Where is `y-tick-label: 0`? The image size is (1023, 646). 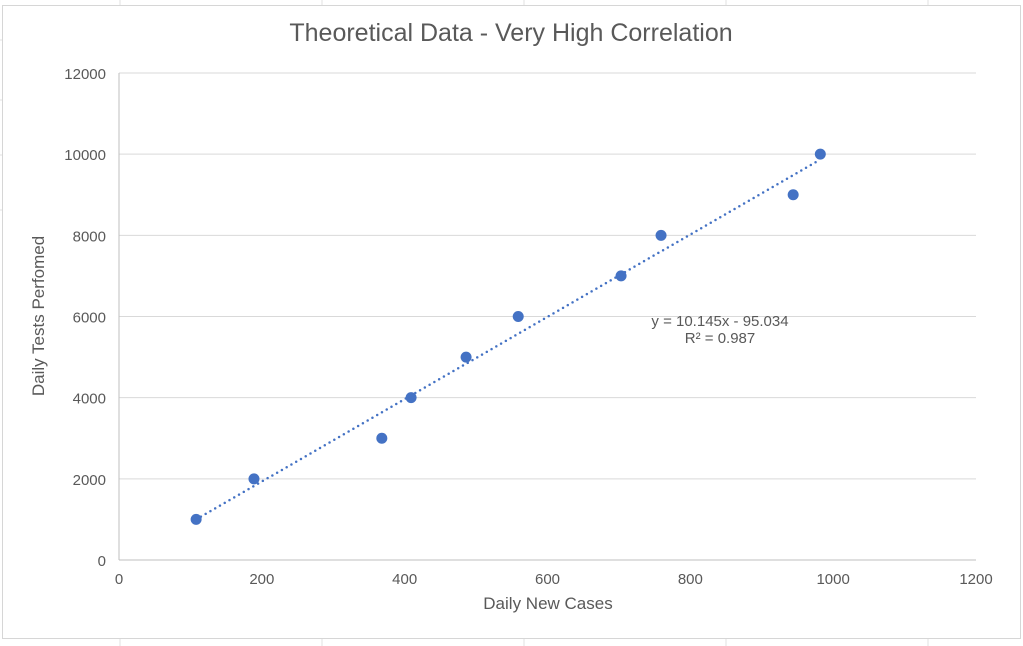 y-tick-label: 0 is located at coordinates (102, 561).